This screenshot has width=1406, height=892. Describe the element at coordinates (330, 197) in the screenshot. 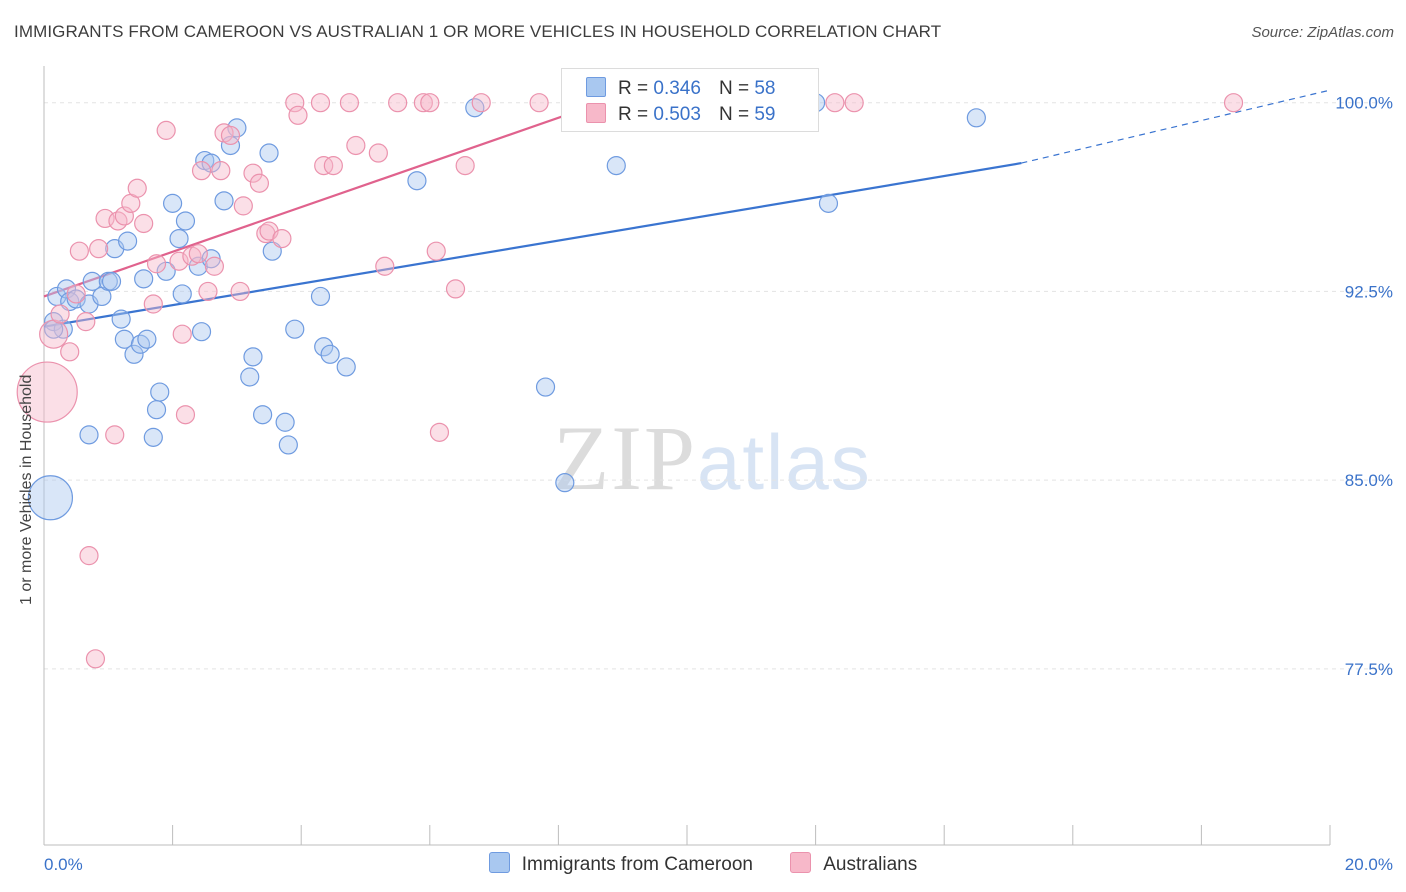

I see `australians-trend-line` at that location.